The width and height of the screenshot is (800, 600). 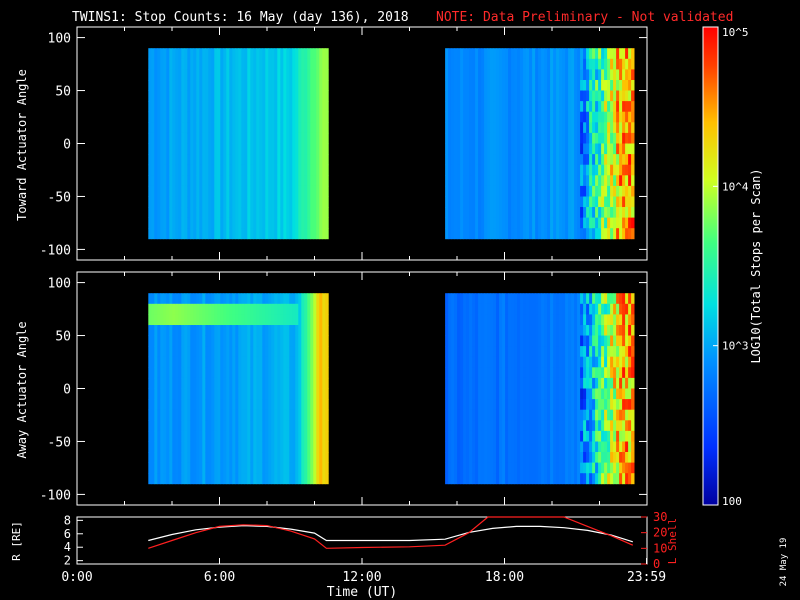 What do you see at coordinates (710, 266) in the screenshot?
I see `colorbar-gradient` at bounding box center [710, 266].